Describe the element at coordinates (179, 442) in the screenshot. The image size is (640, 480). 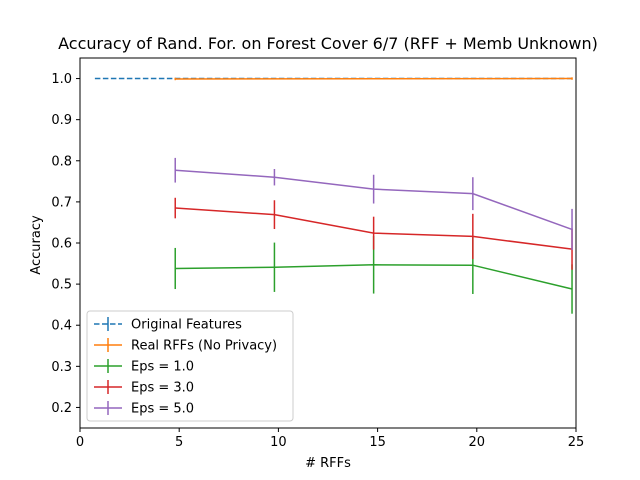
I see `x-tick-label: 5` at that location.